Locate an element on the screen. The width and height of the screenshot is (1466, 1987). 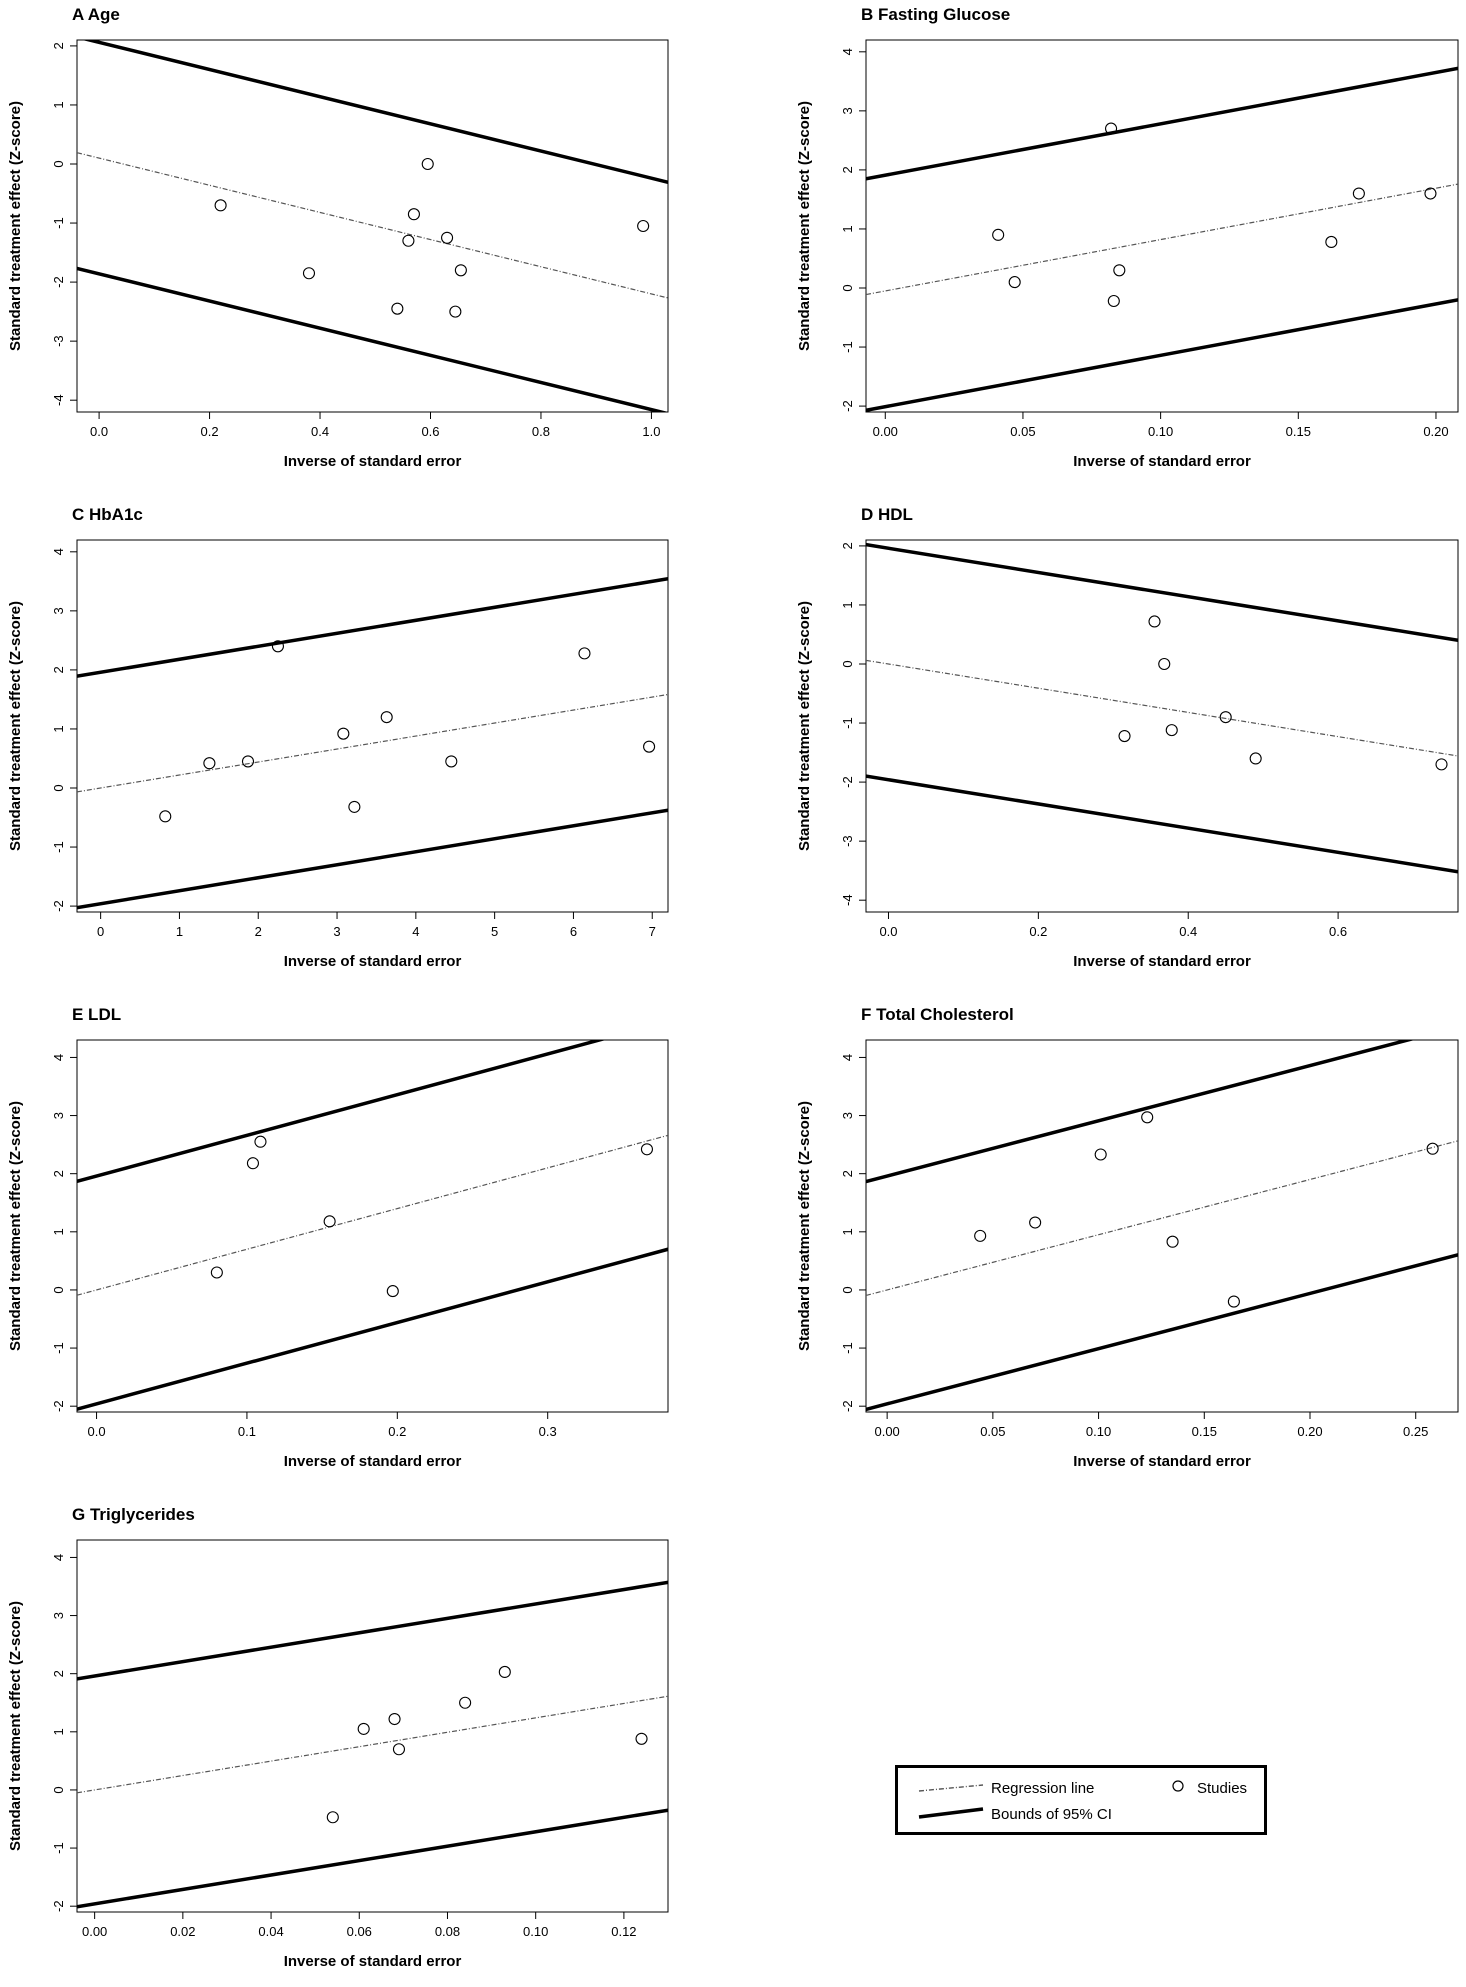
x-tick-label: 6 is located at coordinates (573, 931).